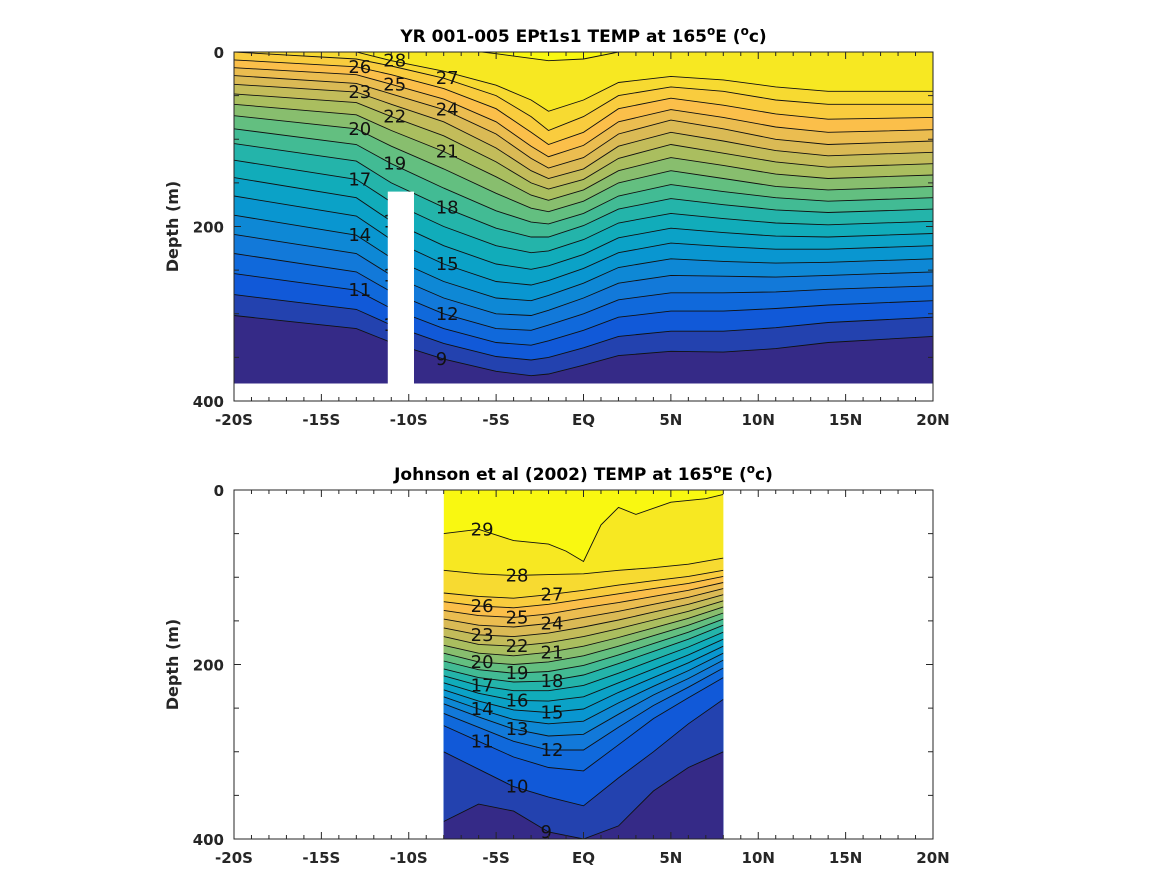 The height and width of the screenshot is (875, 1167). What do you see at coordinates (517, 673) in the screenshot?
I see `contour-label-19: 19` at bounding box center [517, 673].